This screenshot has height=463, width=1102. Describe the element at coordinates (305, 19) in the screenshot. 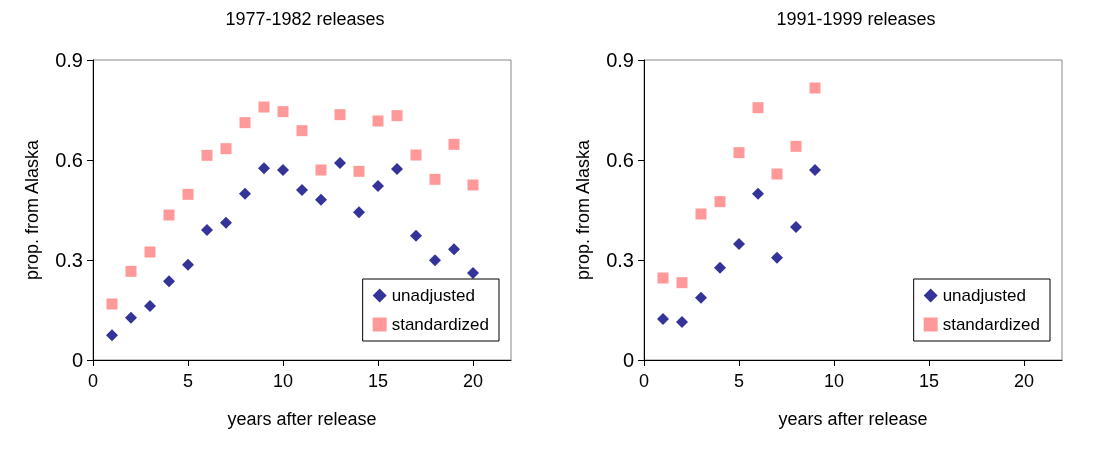

I see `chart-title: 1977-1982 releases` at that location.